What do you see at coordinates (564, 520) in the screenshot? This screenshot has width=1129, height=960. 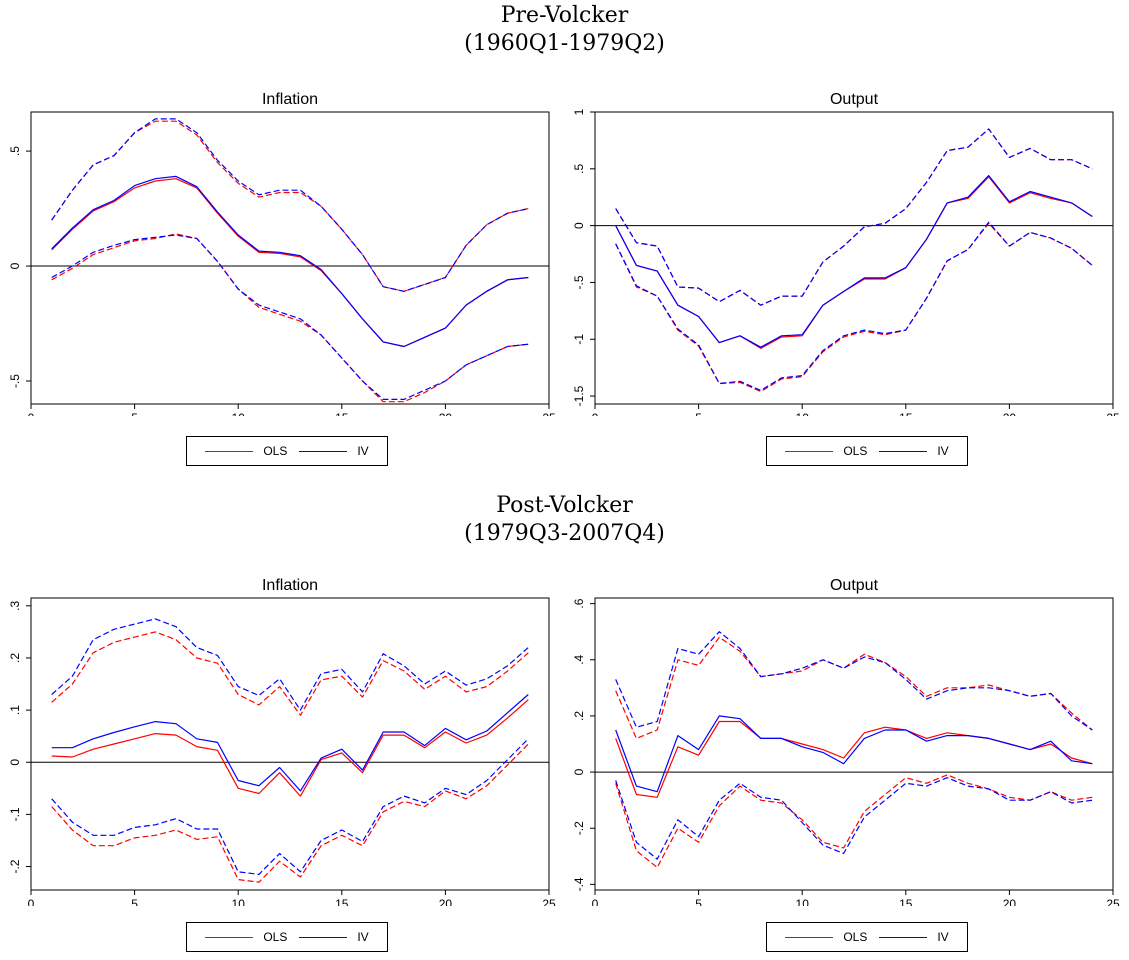 I see `section-title-post-volcker: Post-Volcker (1979Q3-2007Q4)` at bounding box center [564, 520].